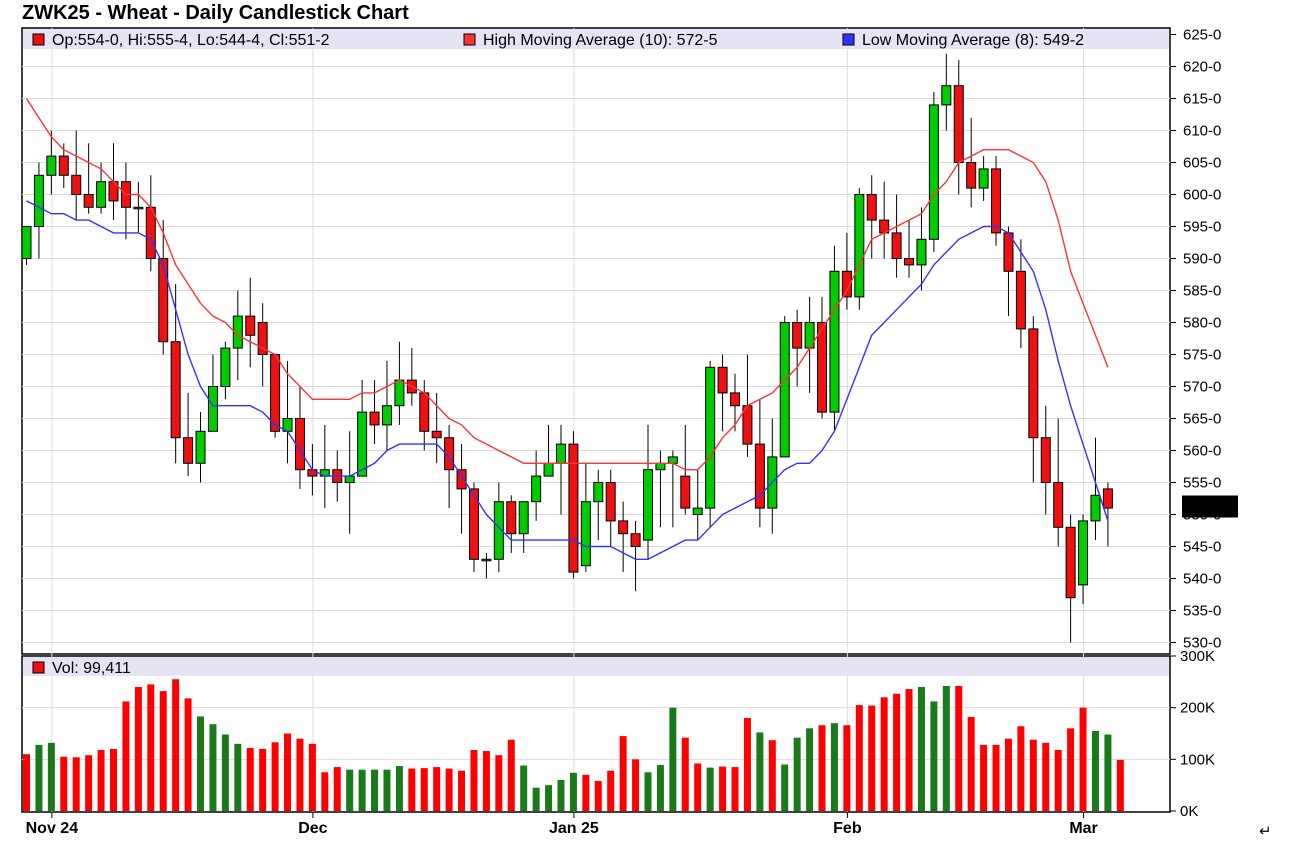 This screenshot has width=1297, height=844. I want to click on volume-tick-label: 0K, so click(1189, 811).